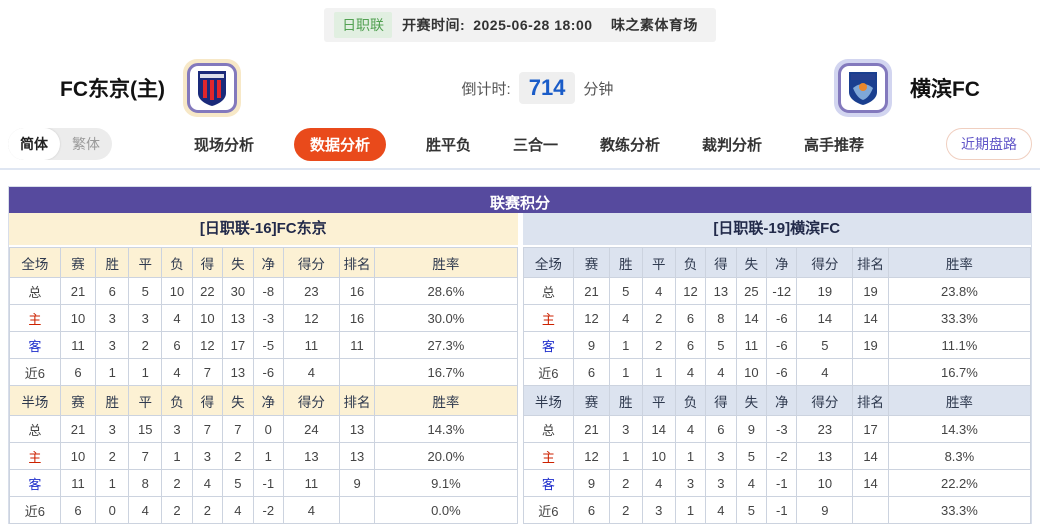  What do you see at coordinates (834, 145) in the screenshot?
I see `tab-6: 高手推荐` at bounding box center [834, 145].